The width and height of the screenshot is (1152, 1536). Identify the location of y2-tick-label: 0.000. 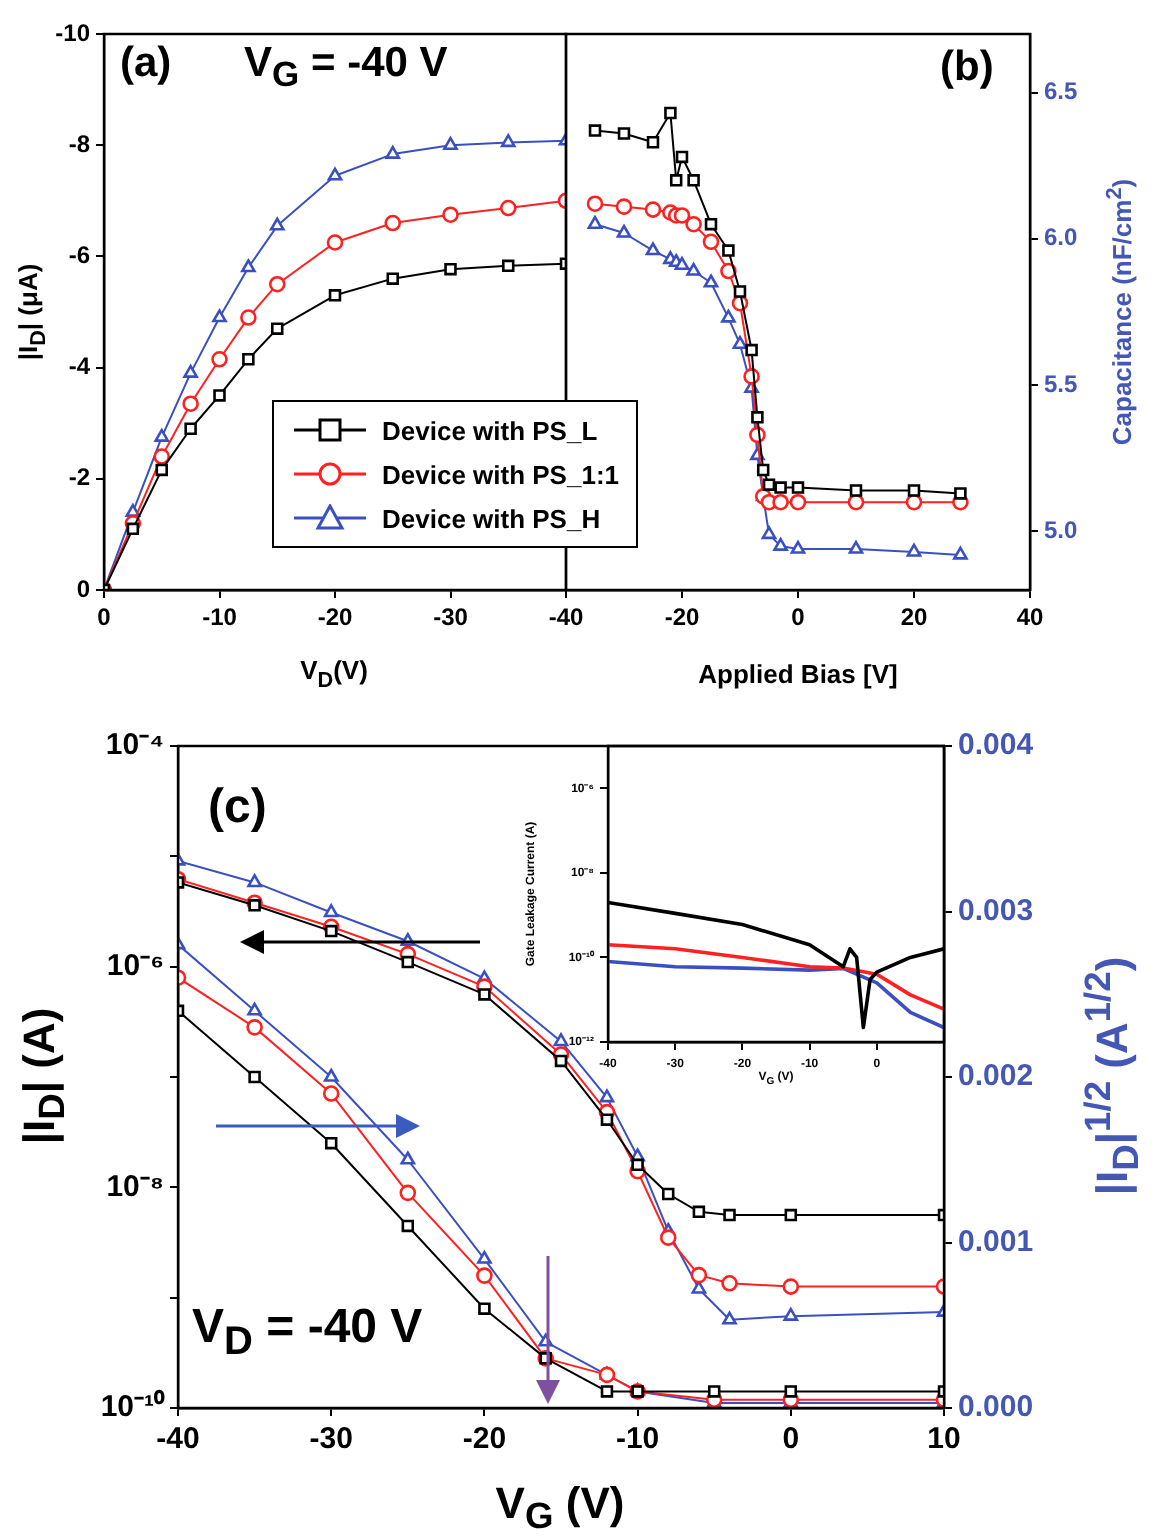
(996, 1407).